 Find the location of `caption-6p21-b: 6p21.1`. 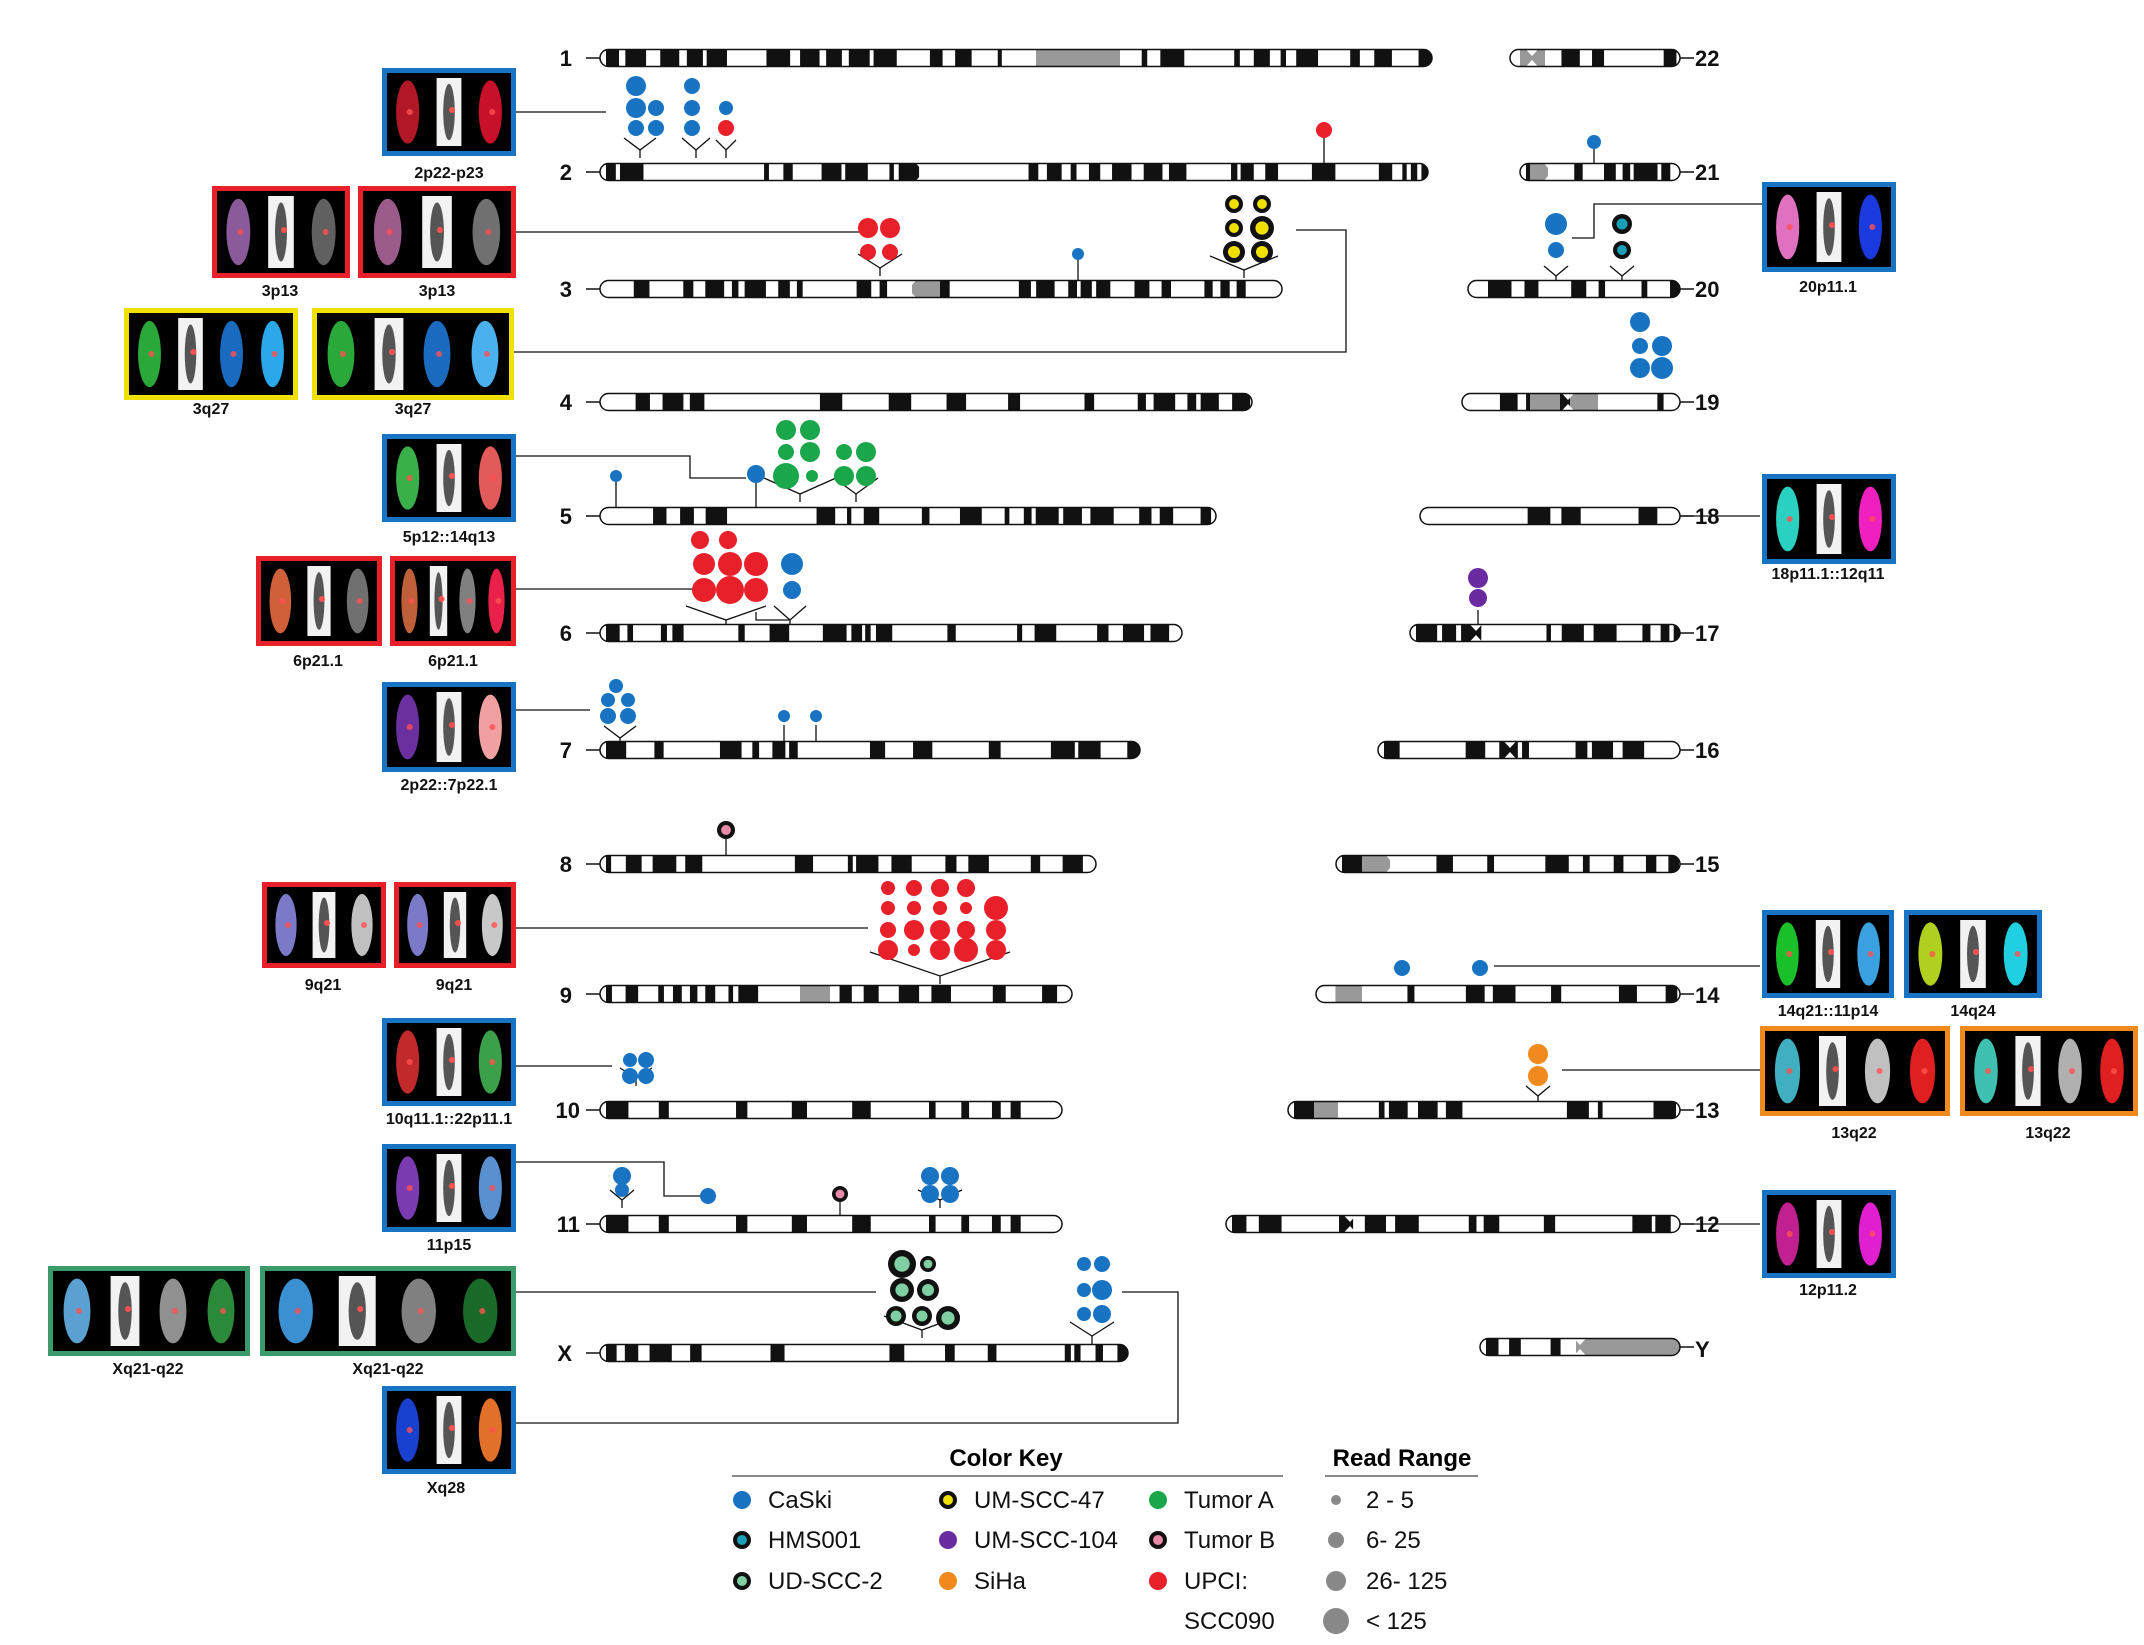

caption-6p21-b: 6p21.1 is located at coordinates (453, 661).